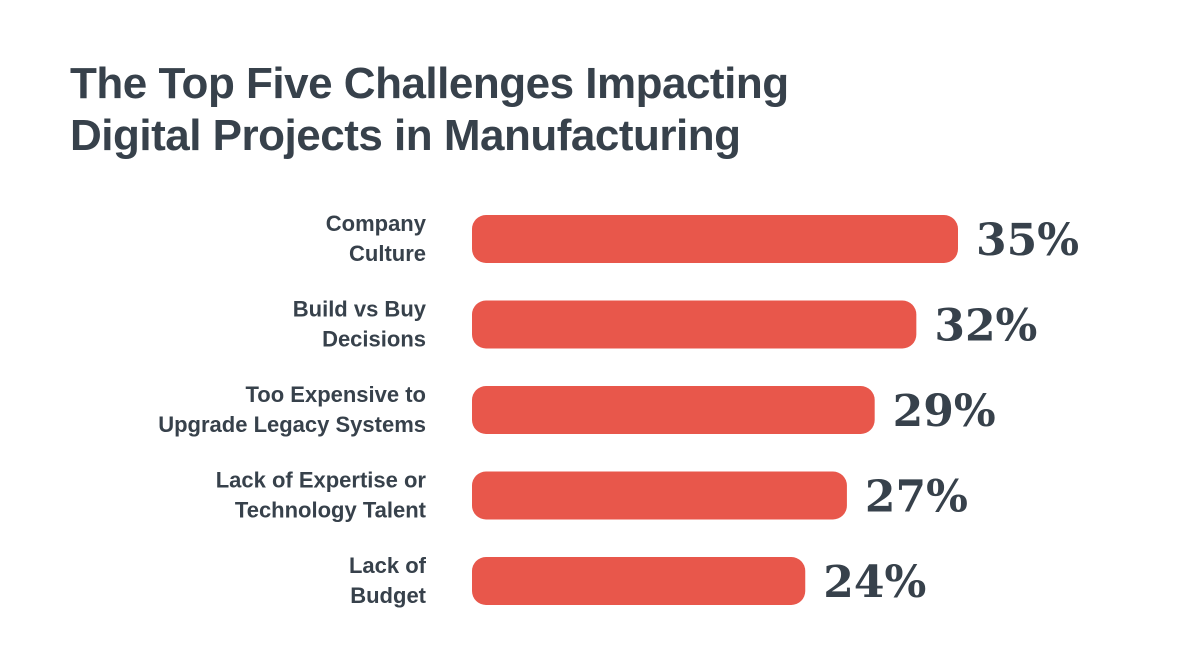 This screenshot has width=1200, height=664. I want to click on chart-title-line-2: Digital Projects in Manufacturing, so click(405, 135).